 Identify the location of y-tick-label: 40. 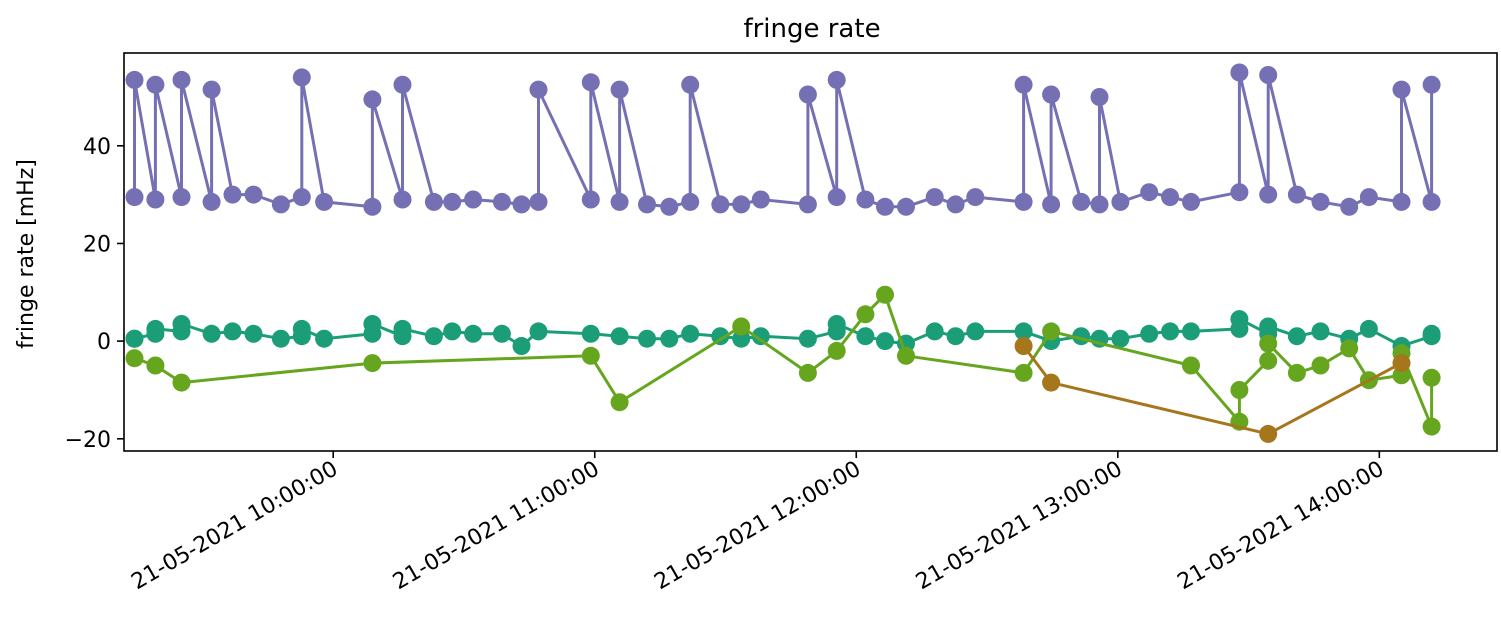
(97, 147).